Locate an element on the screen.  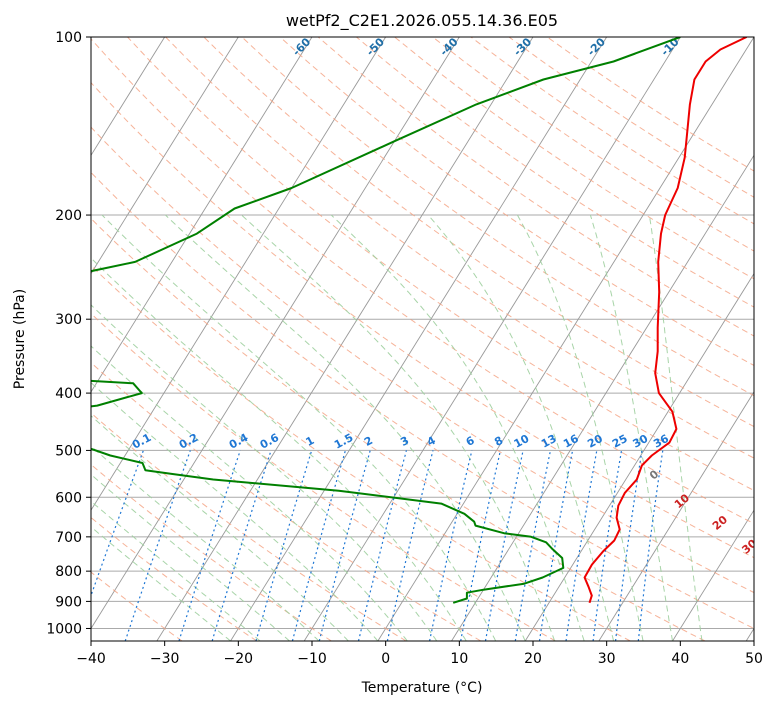
y-tick-label: 300 is located at coordinates (68, 320).